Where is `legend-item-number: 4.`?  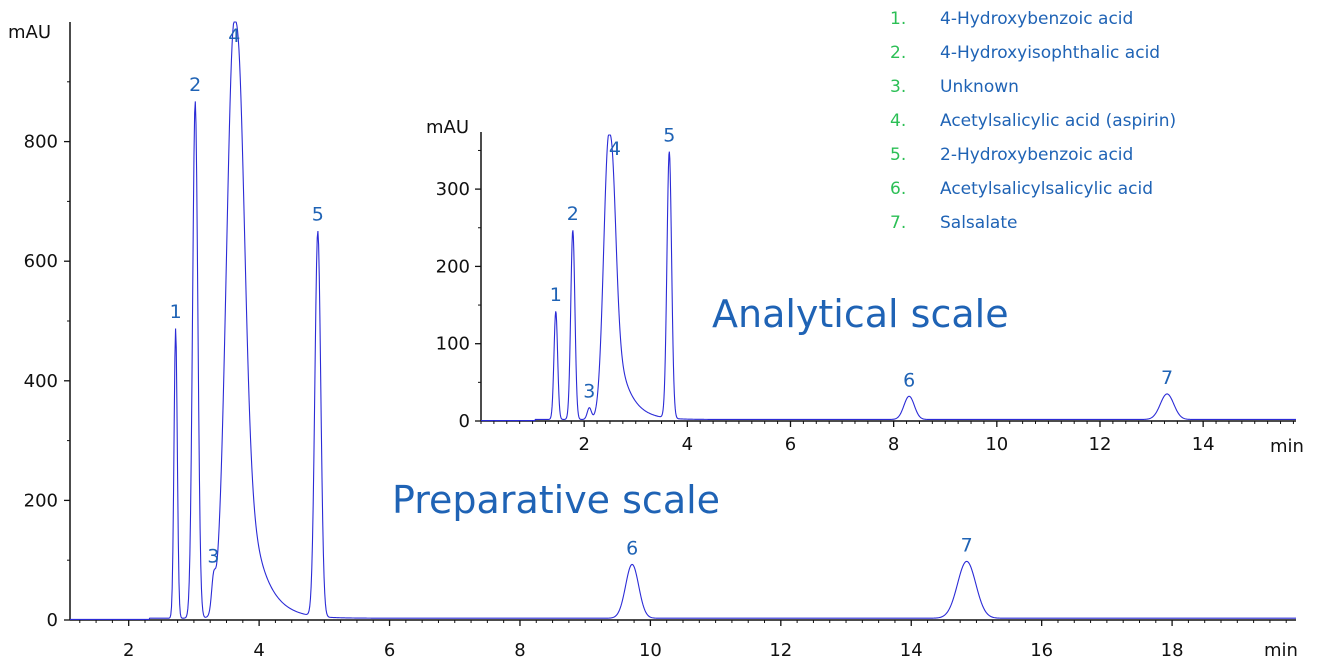
legend-item-number: 4. is located at coordinates (898, 121).